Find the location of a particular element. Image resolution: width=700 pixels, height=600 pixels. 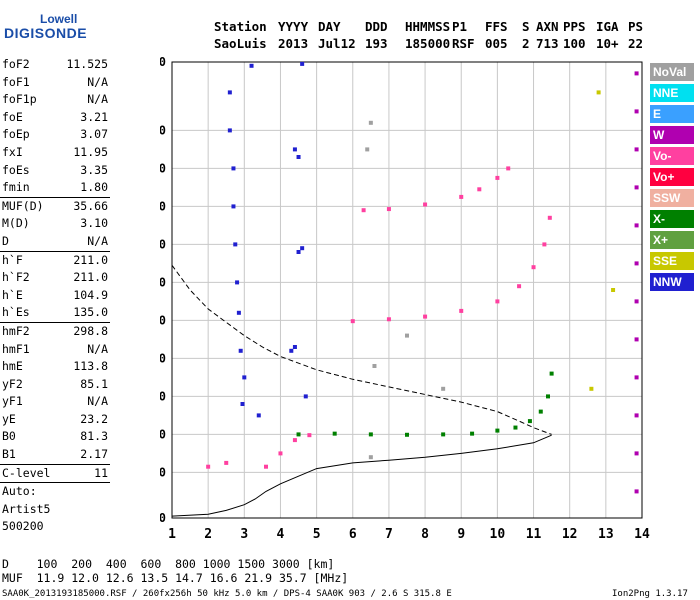

param-label: h`E is located at coordinates (12, 294).